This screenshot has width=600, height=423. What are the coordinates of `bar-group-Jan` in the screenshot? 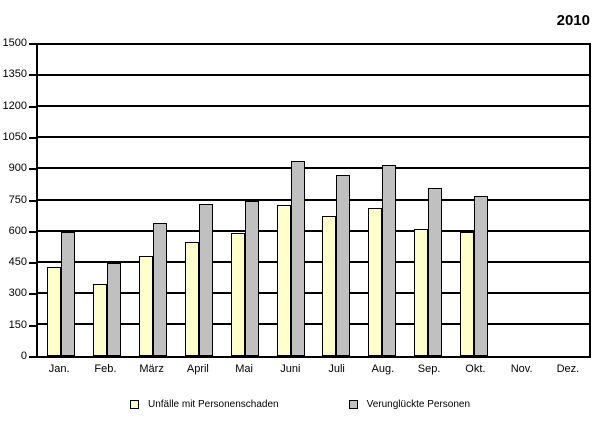 It's located at (61, 200).